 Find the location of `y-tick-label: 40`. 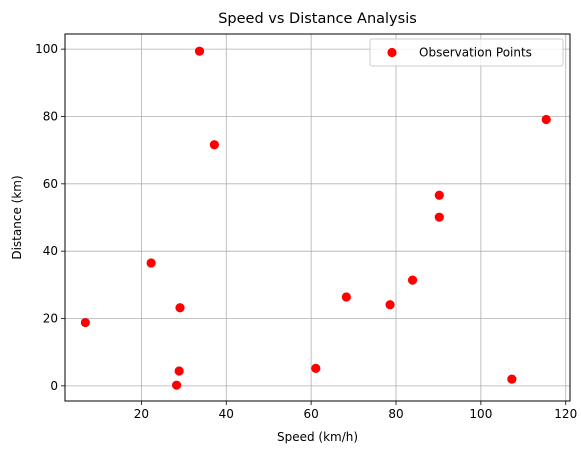

y-tick-label: 40 is located at coordinates (50, 251).